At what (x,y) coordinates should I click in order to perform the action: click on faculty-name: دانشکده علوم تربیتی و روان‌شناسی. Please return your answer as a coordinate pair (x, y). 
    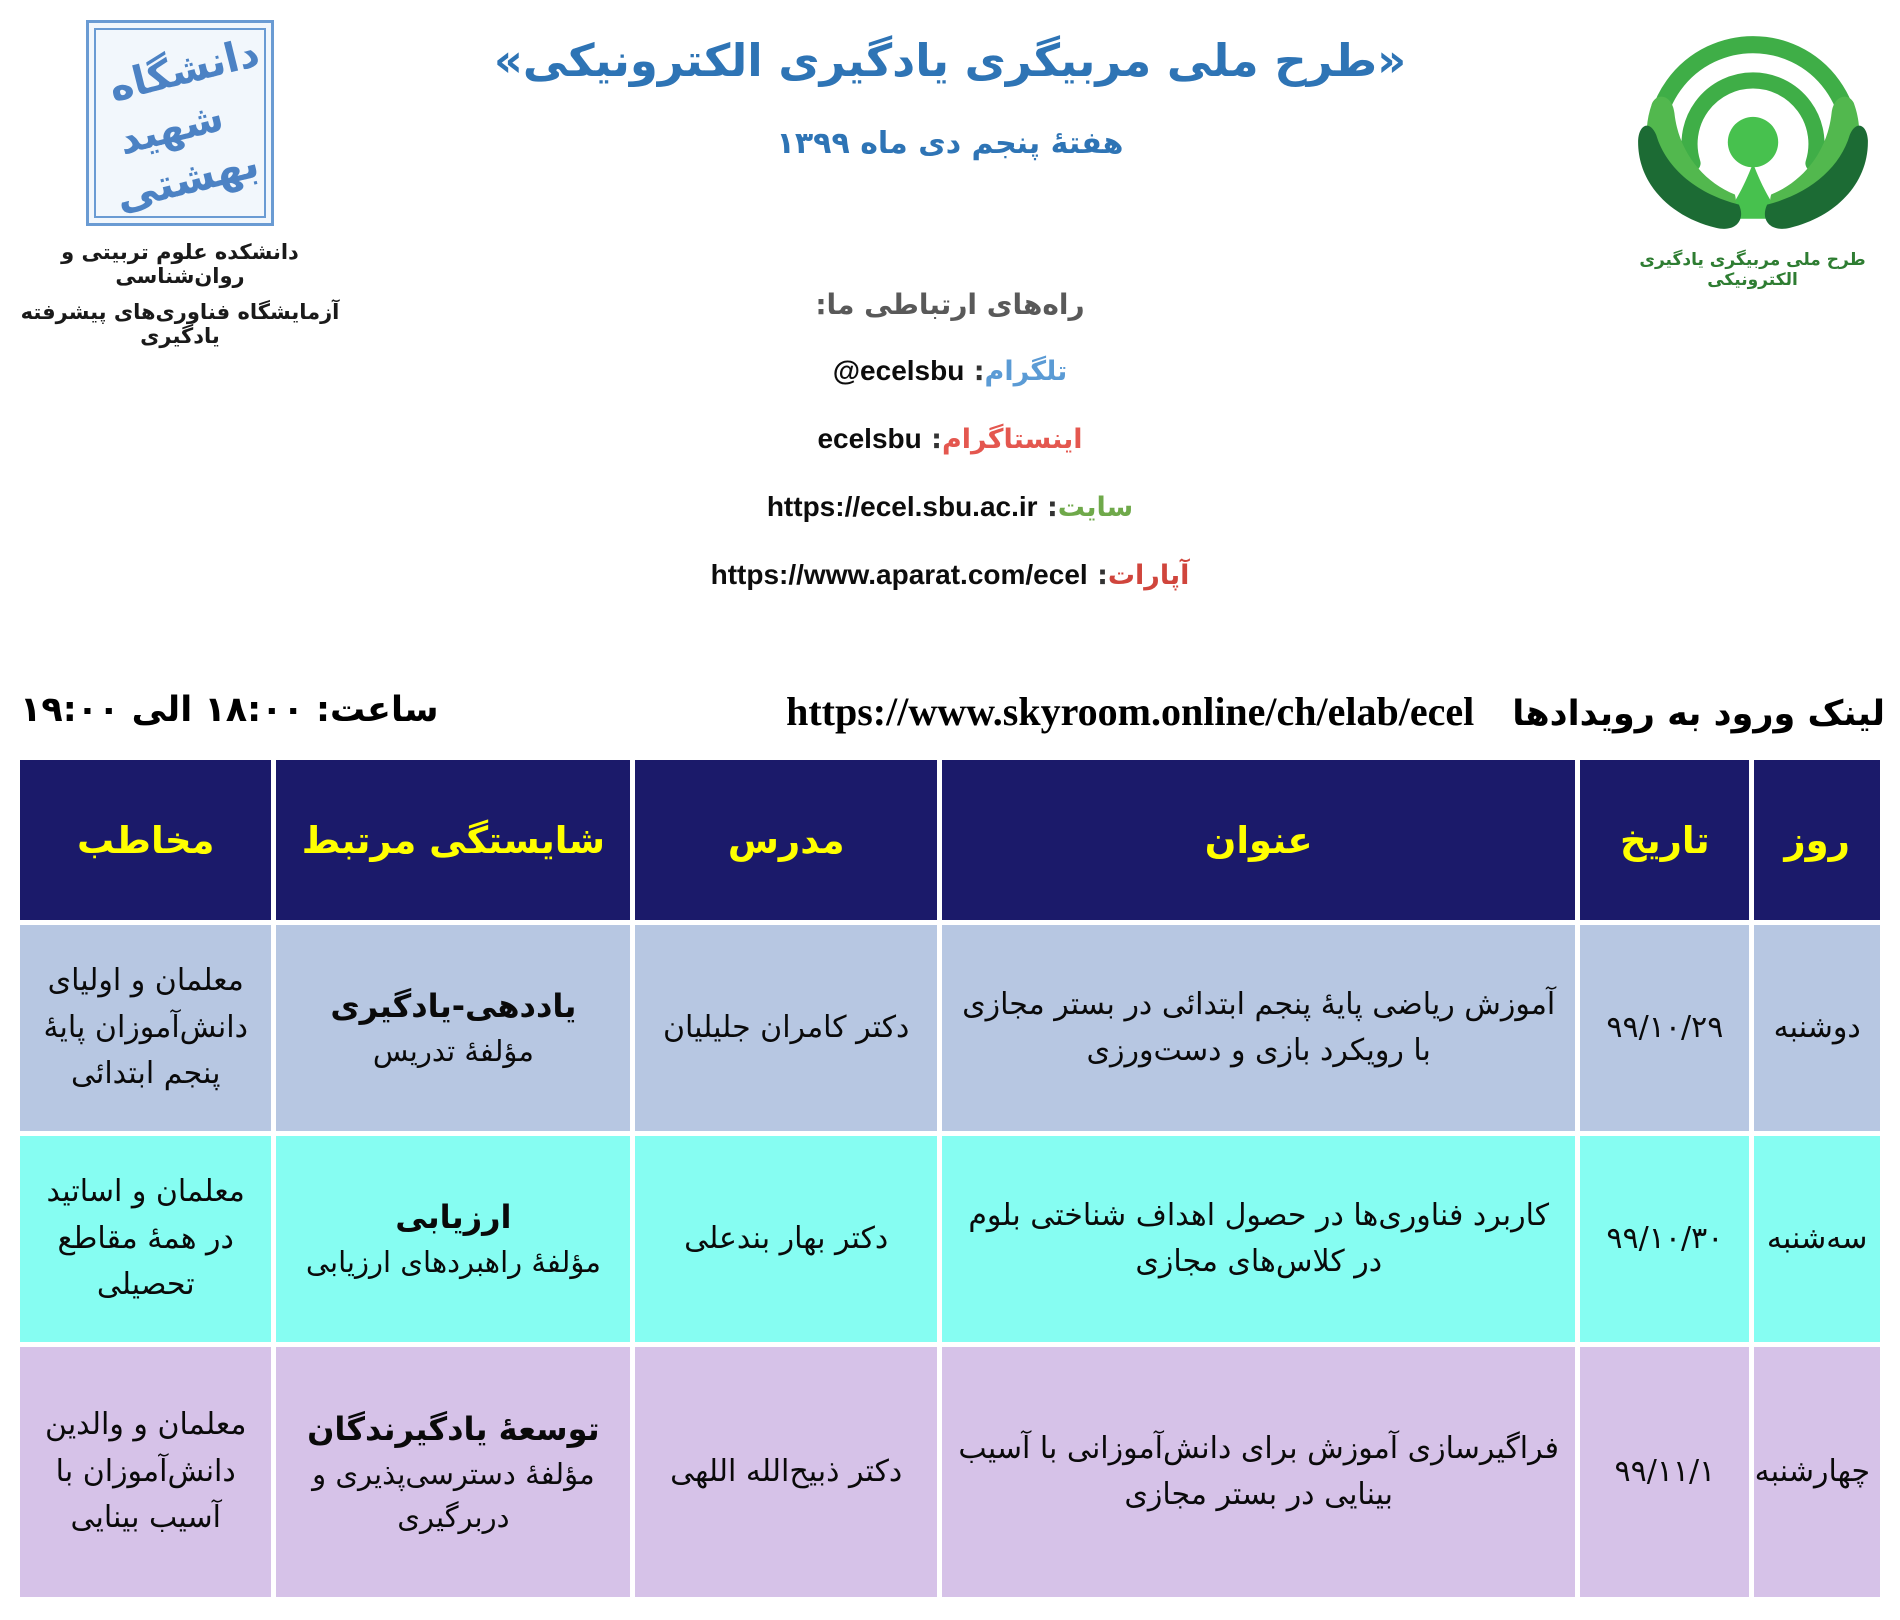
    Looking at the image, I should click on (180, 264).